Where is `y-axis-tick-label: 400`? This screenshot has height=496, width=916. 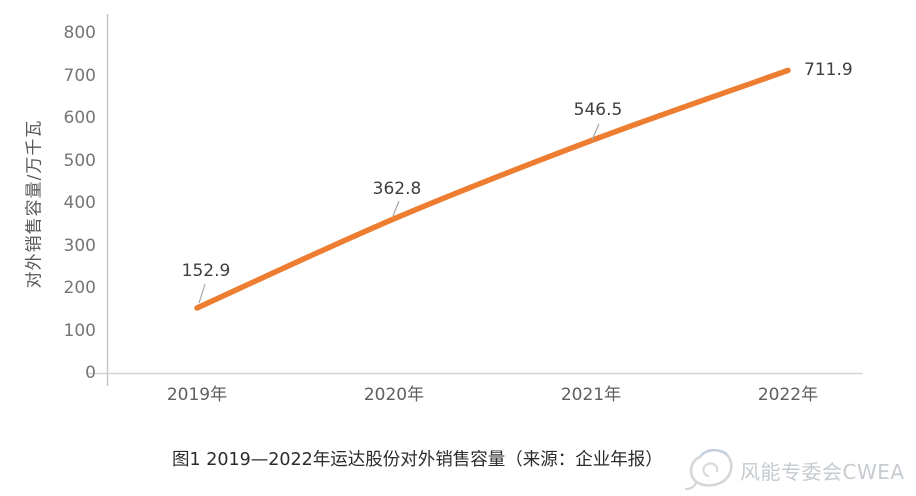
y-axis-tick-label: 400 is located at coordinates (79, 203).